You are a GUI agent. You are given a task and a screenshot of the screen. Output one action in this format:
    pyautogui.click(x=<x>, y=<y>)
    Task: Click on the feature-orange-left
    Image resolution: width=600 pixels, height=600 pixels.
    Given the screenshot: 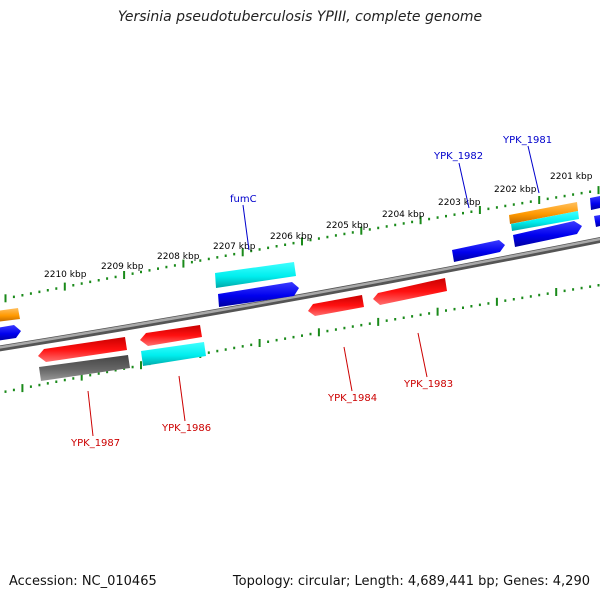 What is the action you would take?
    pyautogui.click(x=10, y=315)
    